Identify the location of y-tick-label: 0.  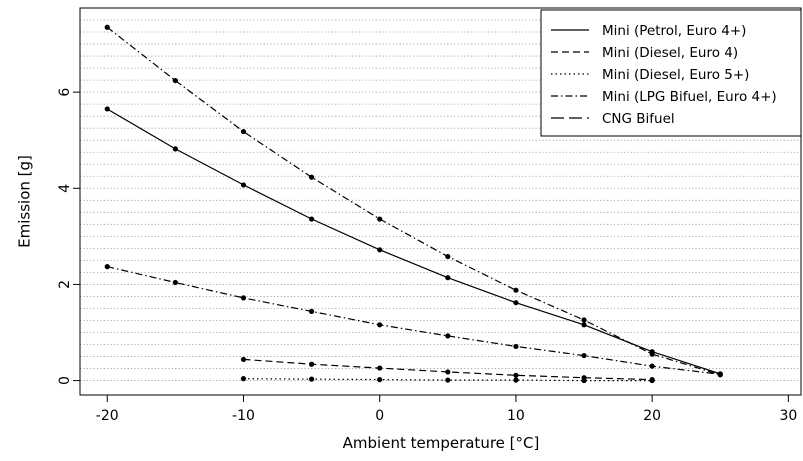
(65, 380).